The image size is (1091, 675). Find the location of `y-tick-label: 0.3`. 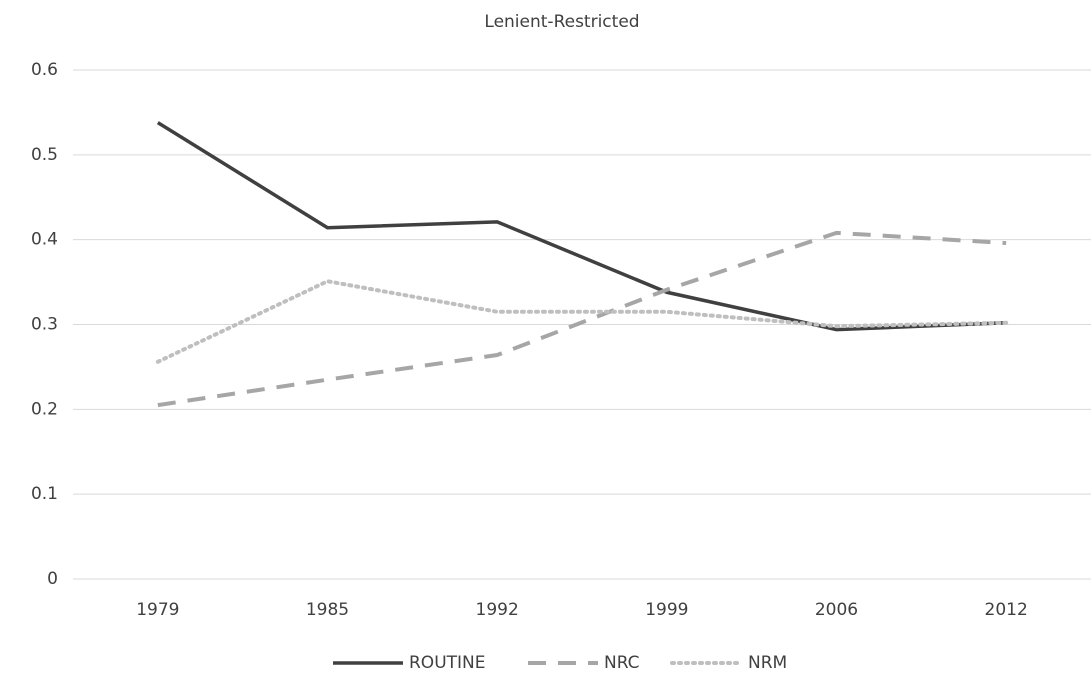

y-tick-label: 0.3 is located at coordinates (44, 325).